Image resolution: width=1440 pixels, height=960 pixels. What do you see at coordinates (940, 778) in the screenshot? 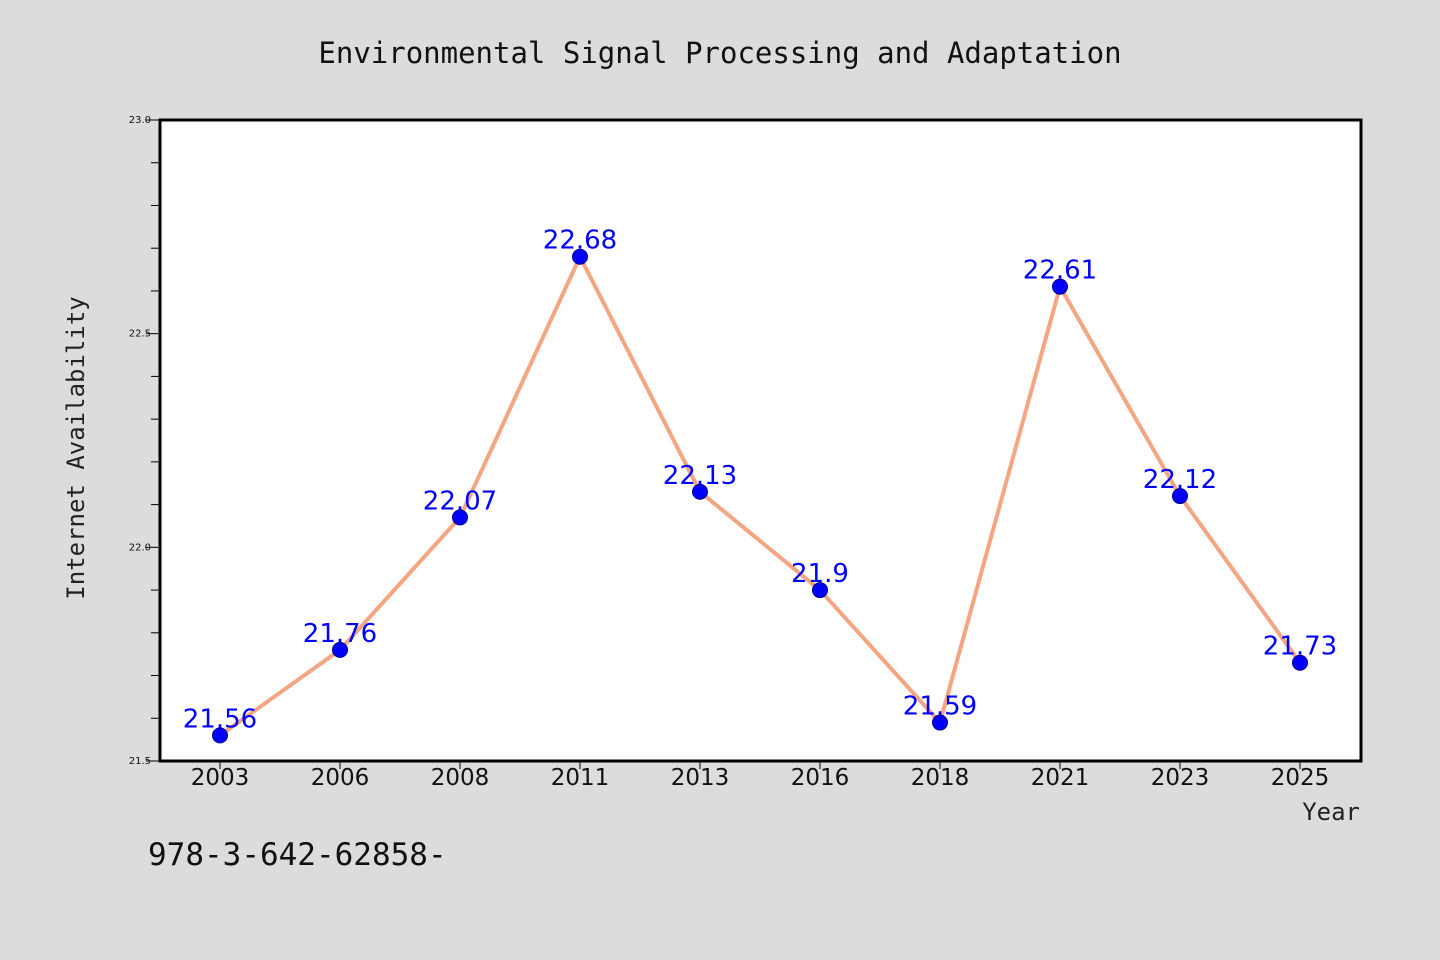
I see `x-tick-label: 2018` at bounding box center [940, 778].